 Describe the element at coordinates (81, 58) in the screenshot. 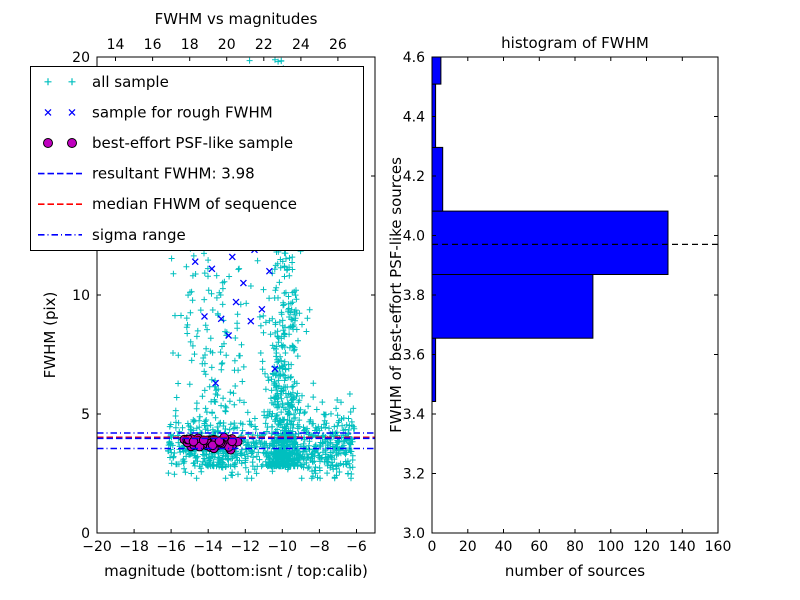

I see `y-tick-label: 20` at that location.